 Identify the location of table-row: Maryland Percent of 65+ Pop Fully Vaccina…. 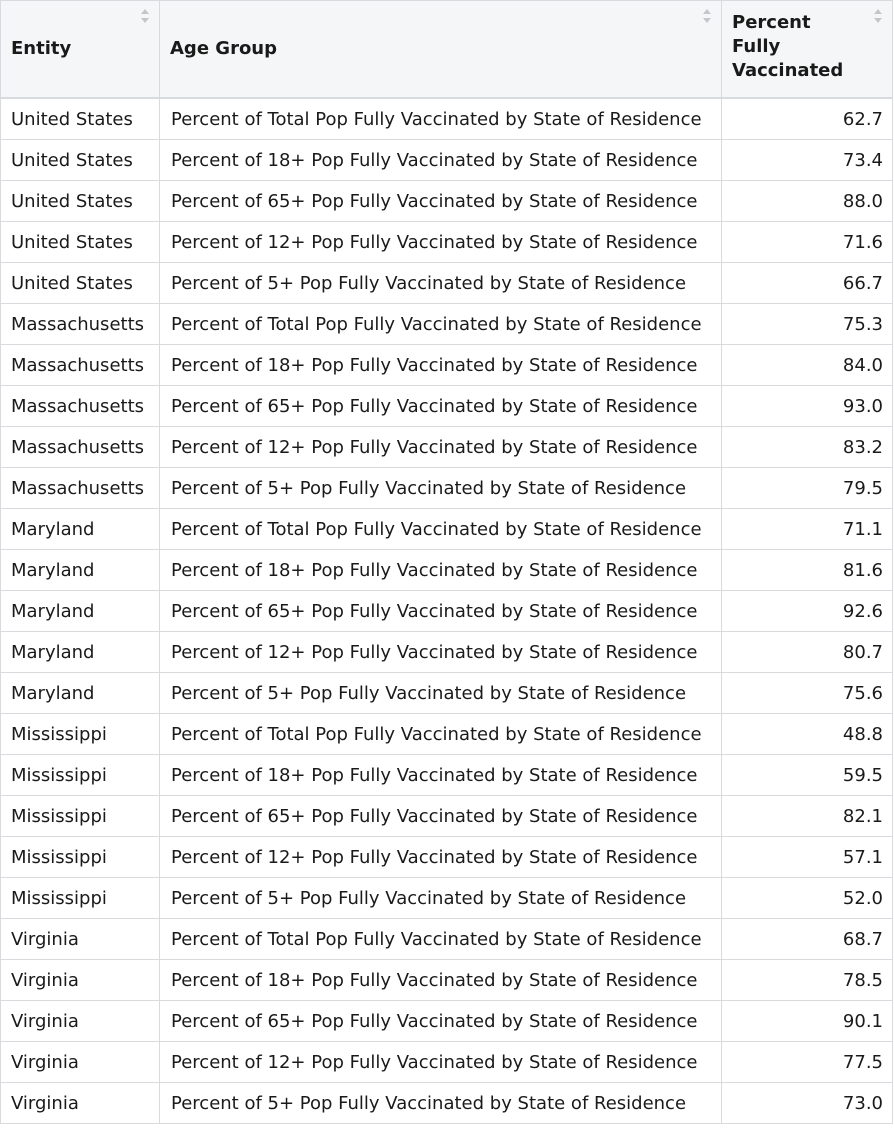
(446, 611).